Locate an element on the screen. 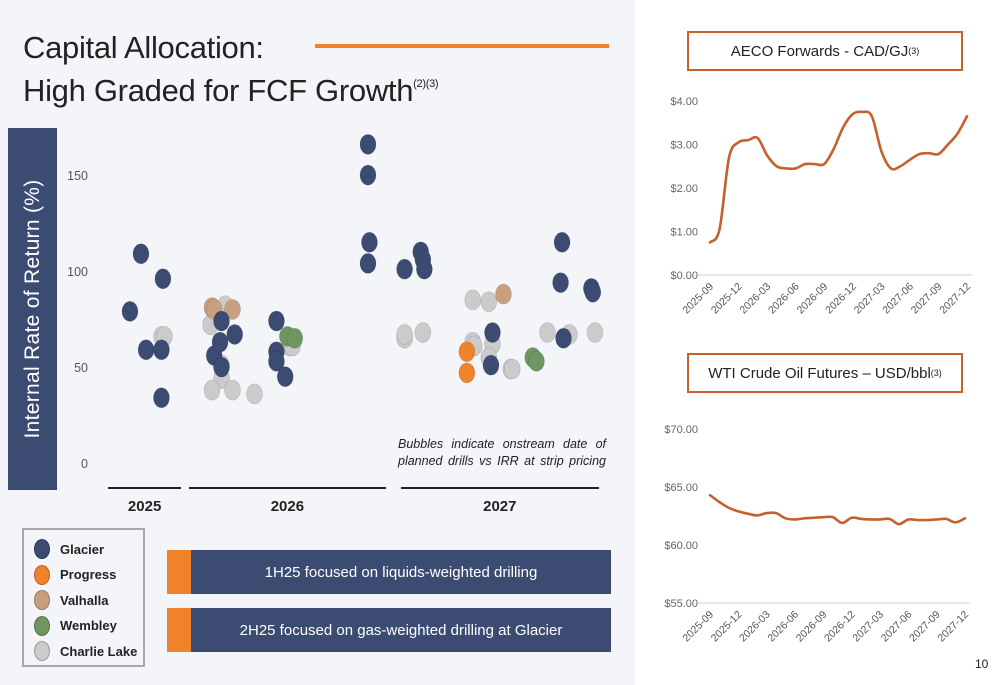  title-line-2: High Graded for FCF Growth(2)(3) is located at coordinates (231, 87).